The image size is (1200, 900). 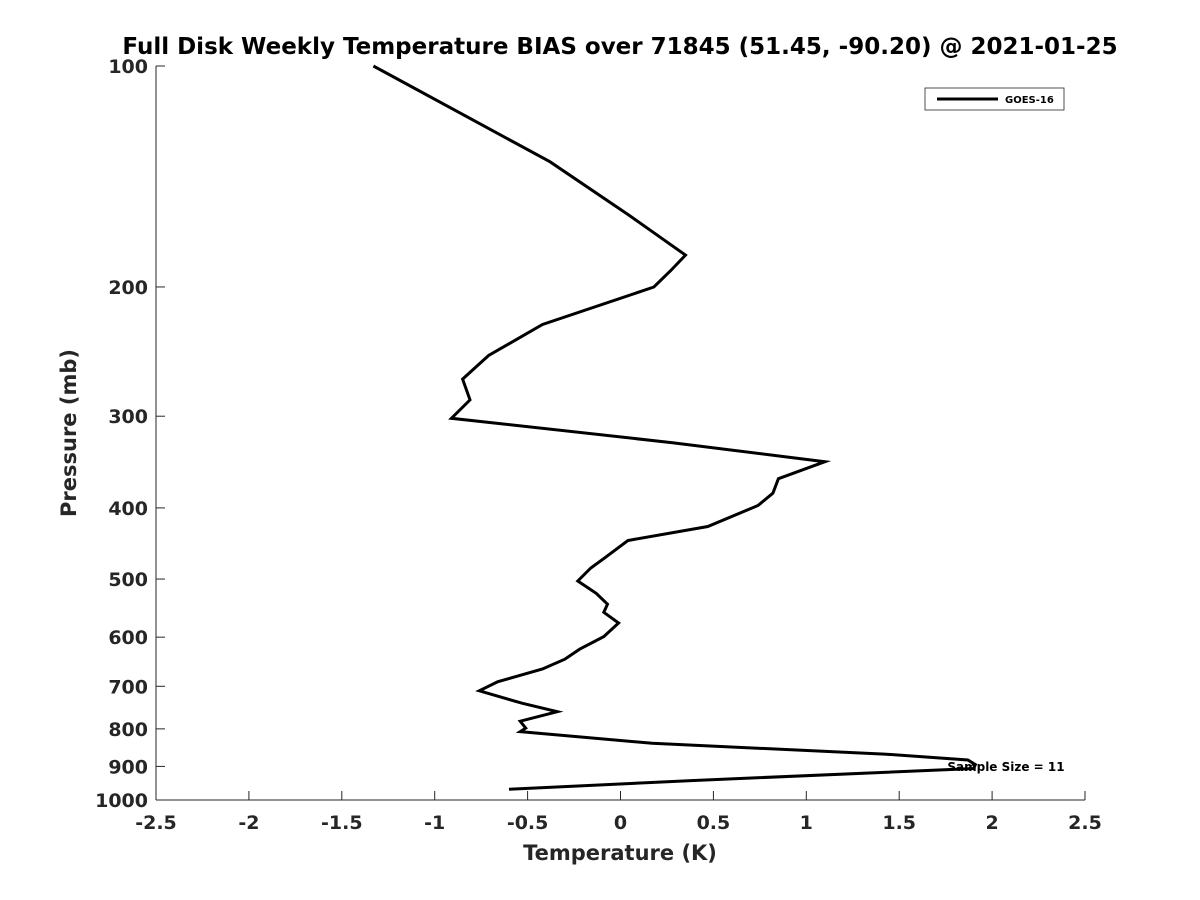 What do you see at coordinates (806, 823) in the screenshot?
I see `x-tick-label: 1` at bounding box center [806, 823].